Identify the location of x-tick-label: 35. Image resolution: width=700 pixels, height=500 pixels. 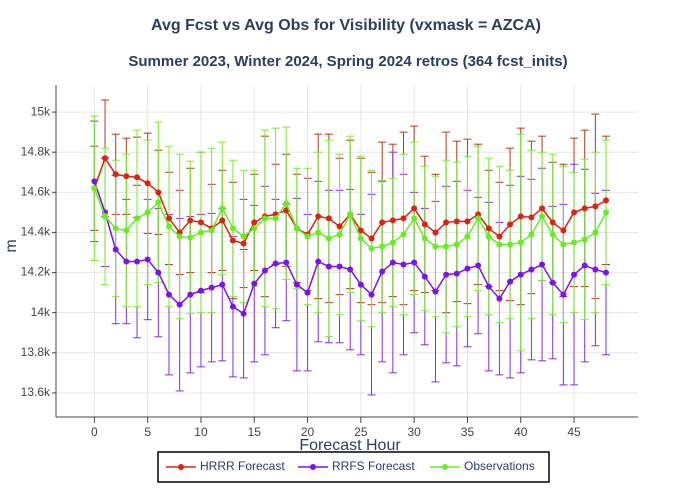
(468, 432).